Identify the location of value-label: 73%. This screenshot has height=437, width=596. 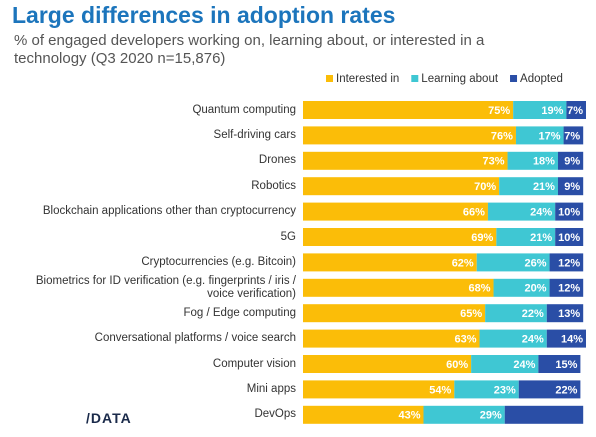
(494, 162).